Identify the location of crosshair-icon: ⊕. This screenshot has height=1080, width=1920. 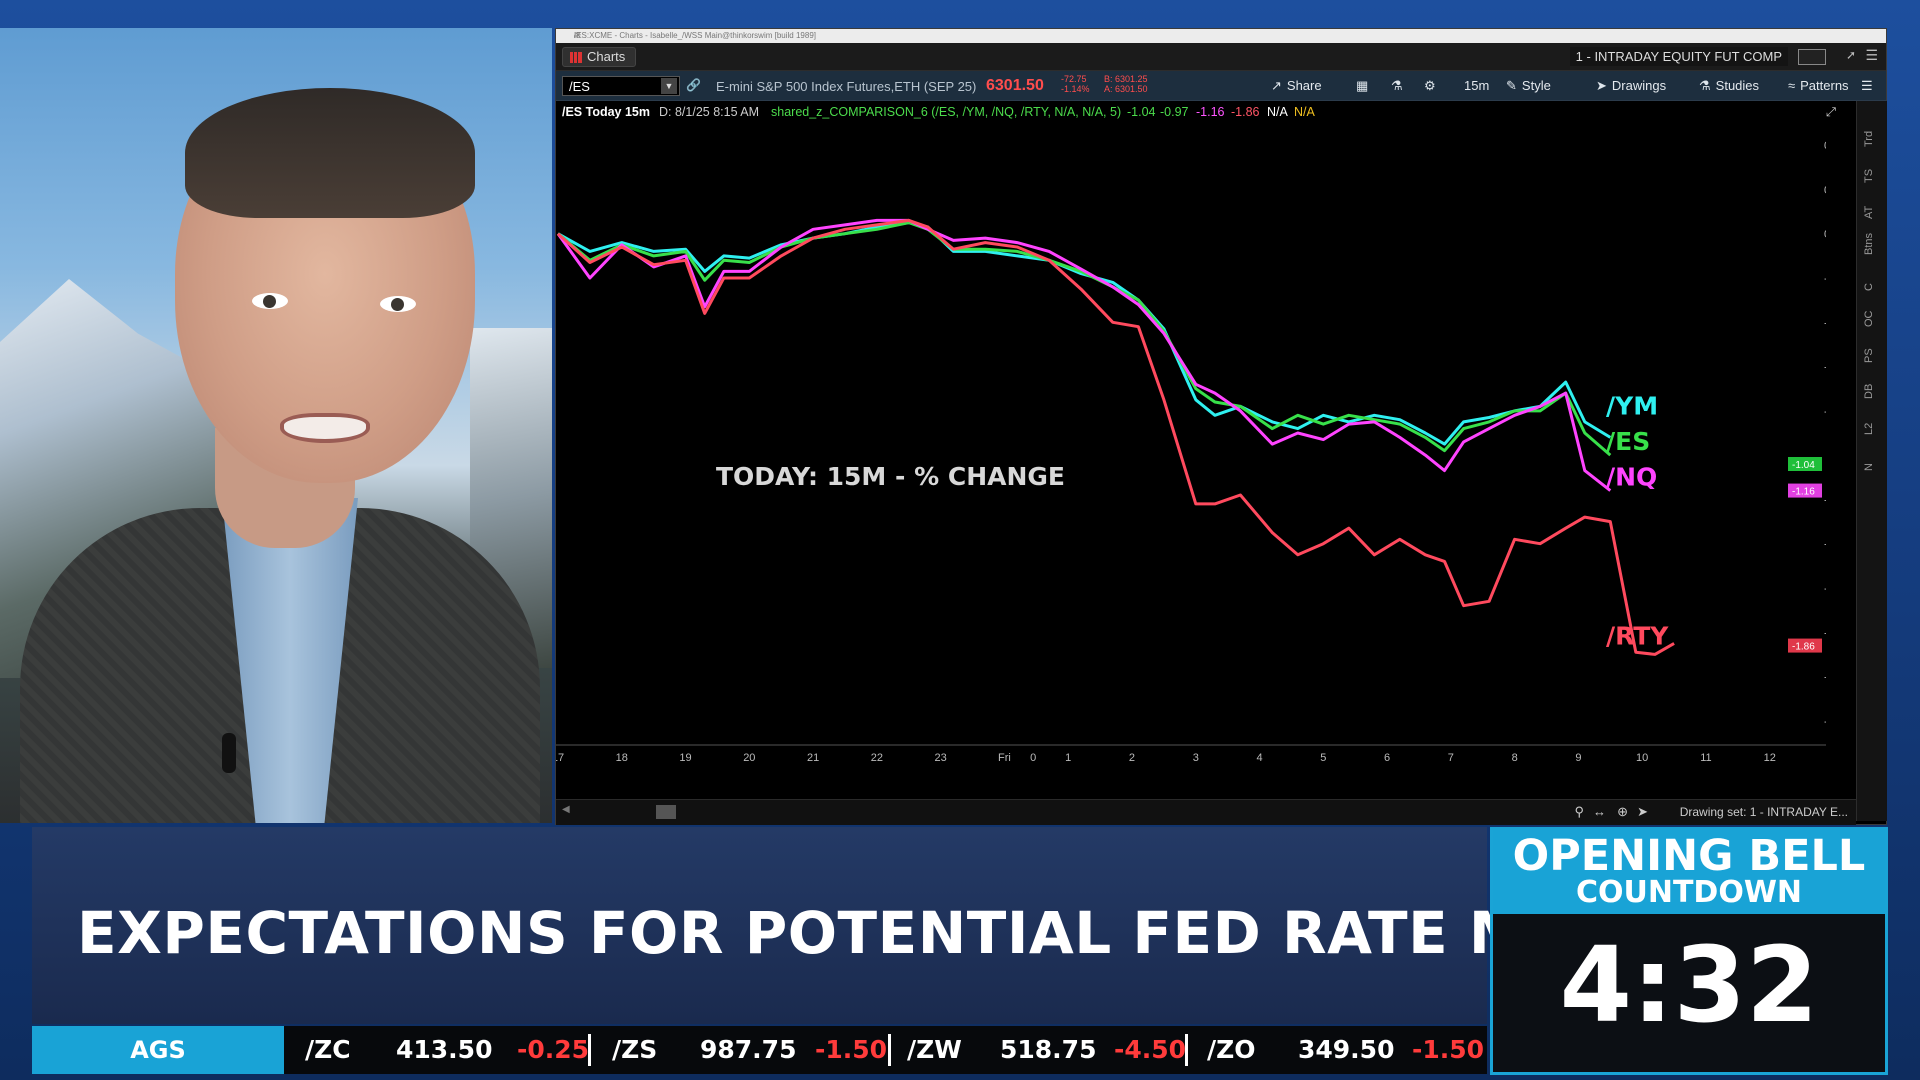
(1622, 811).